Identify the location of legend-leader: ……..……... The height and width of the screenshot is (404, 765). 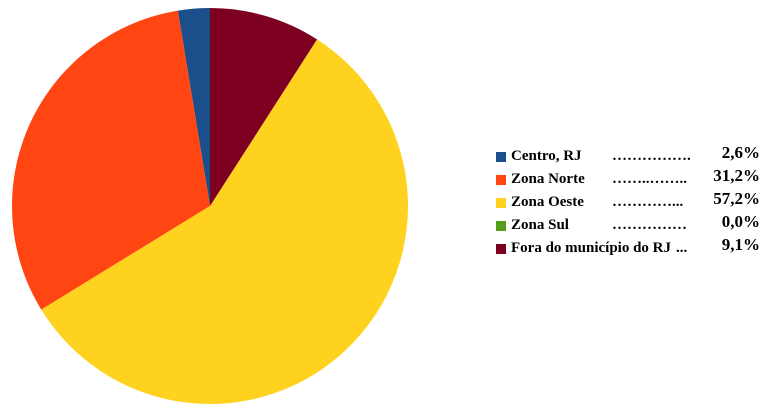
(649, 179).